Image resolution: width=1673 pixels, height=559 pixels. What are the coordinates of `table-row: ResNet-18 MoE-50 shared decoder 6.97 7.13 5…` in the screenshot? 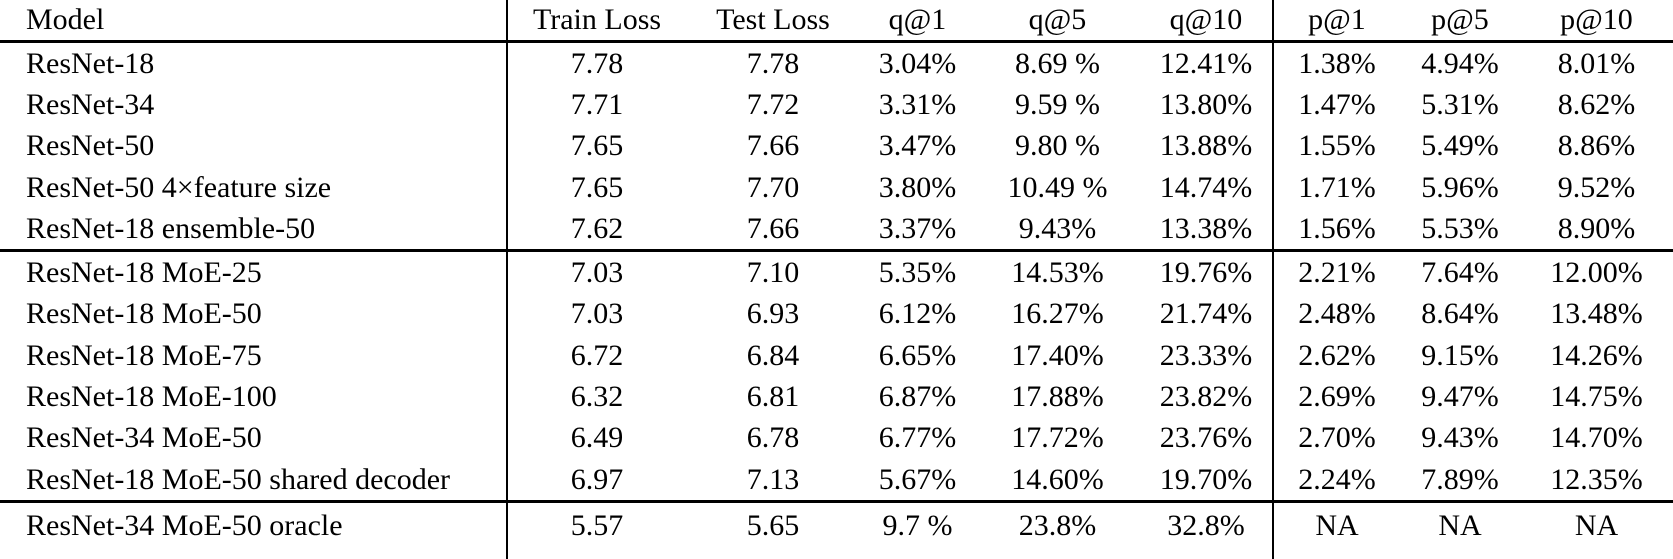 It's located at (836, 480).